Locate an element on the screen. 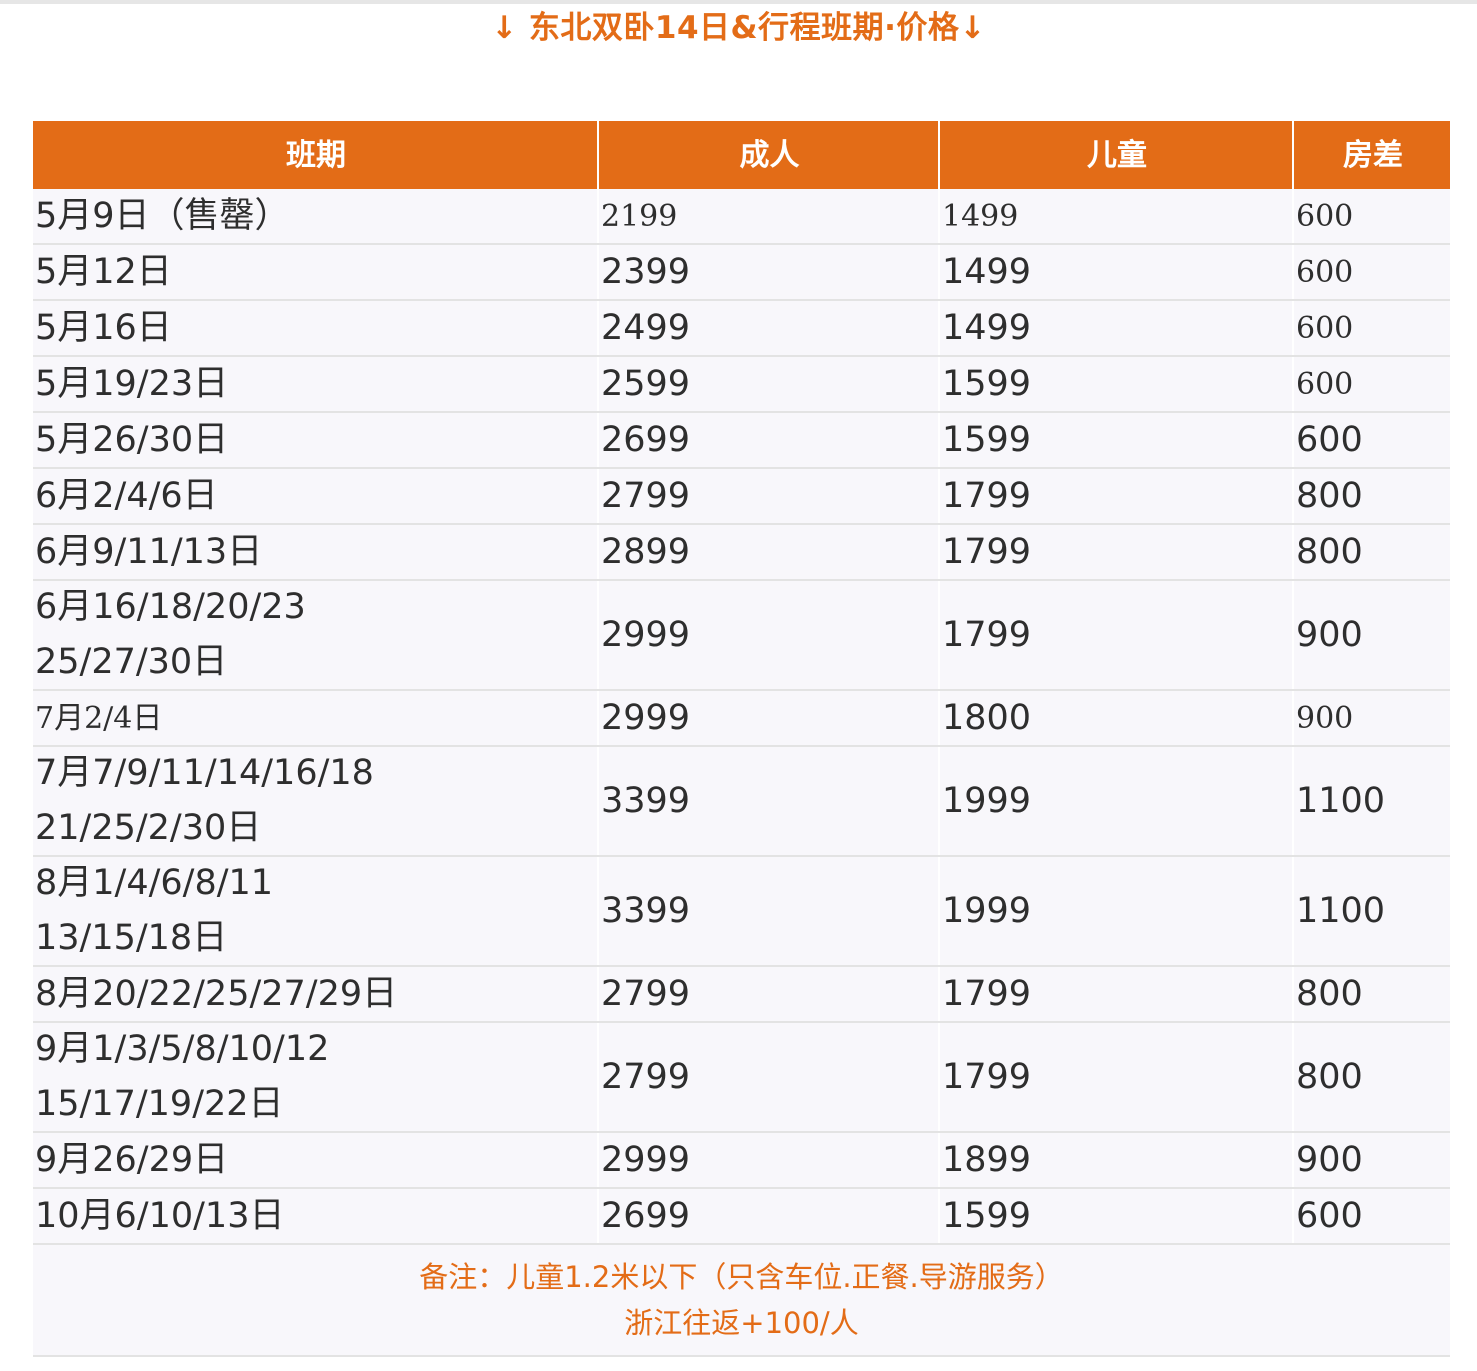 Image resolution: width=1477 pixels, height=1371 pixels. table-row: 9月1/3/5/8/10/12 15/17/19/22日 2799 1799 800 is located at coordinates (741, 1078).